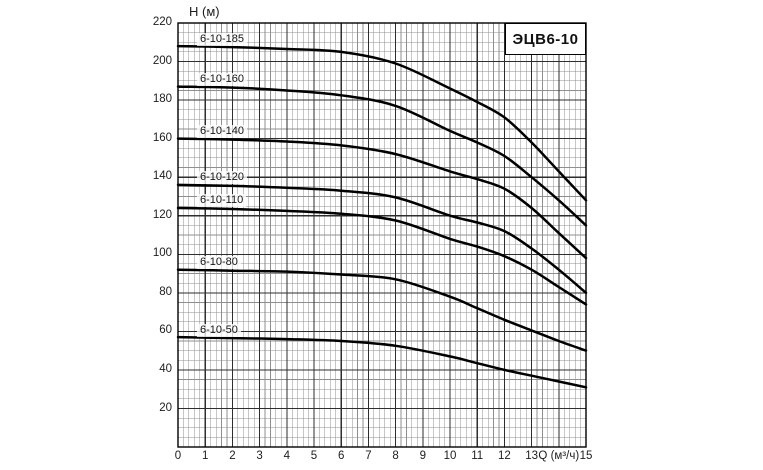 This screenshot has width=763, height=470. I want to click on chart-title-box: ЭЦВ6-10, so click(545, 39).